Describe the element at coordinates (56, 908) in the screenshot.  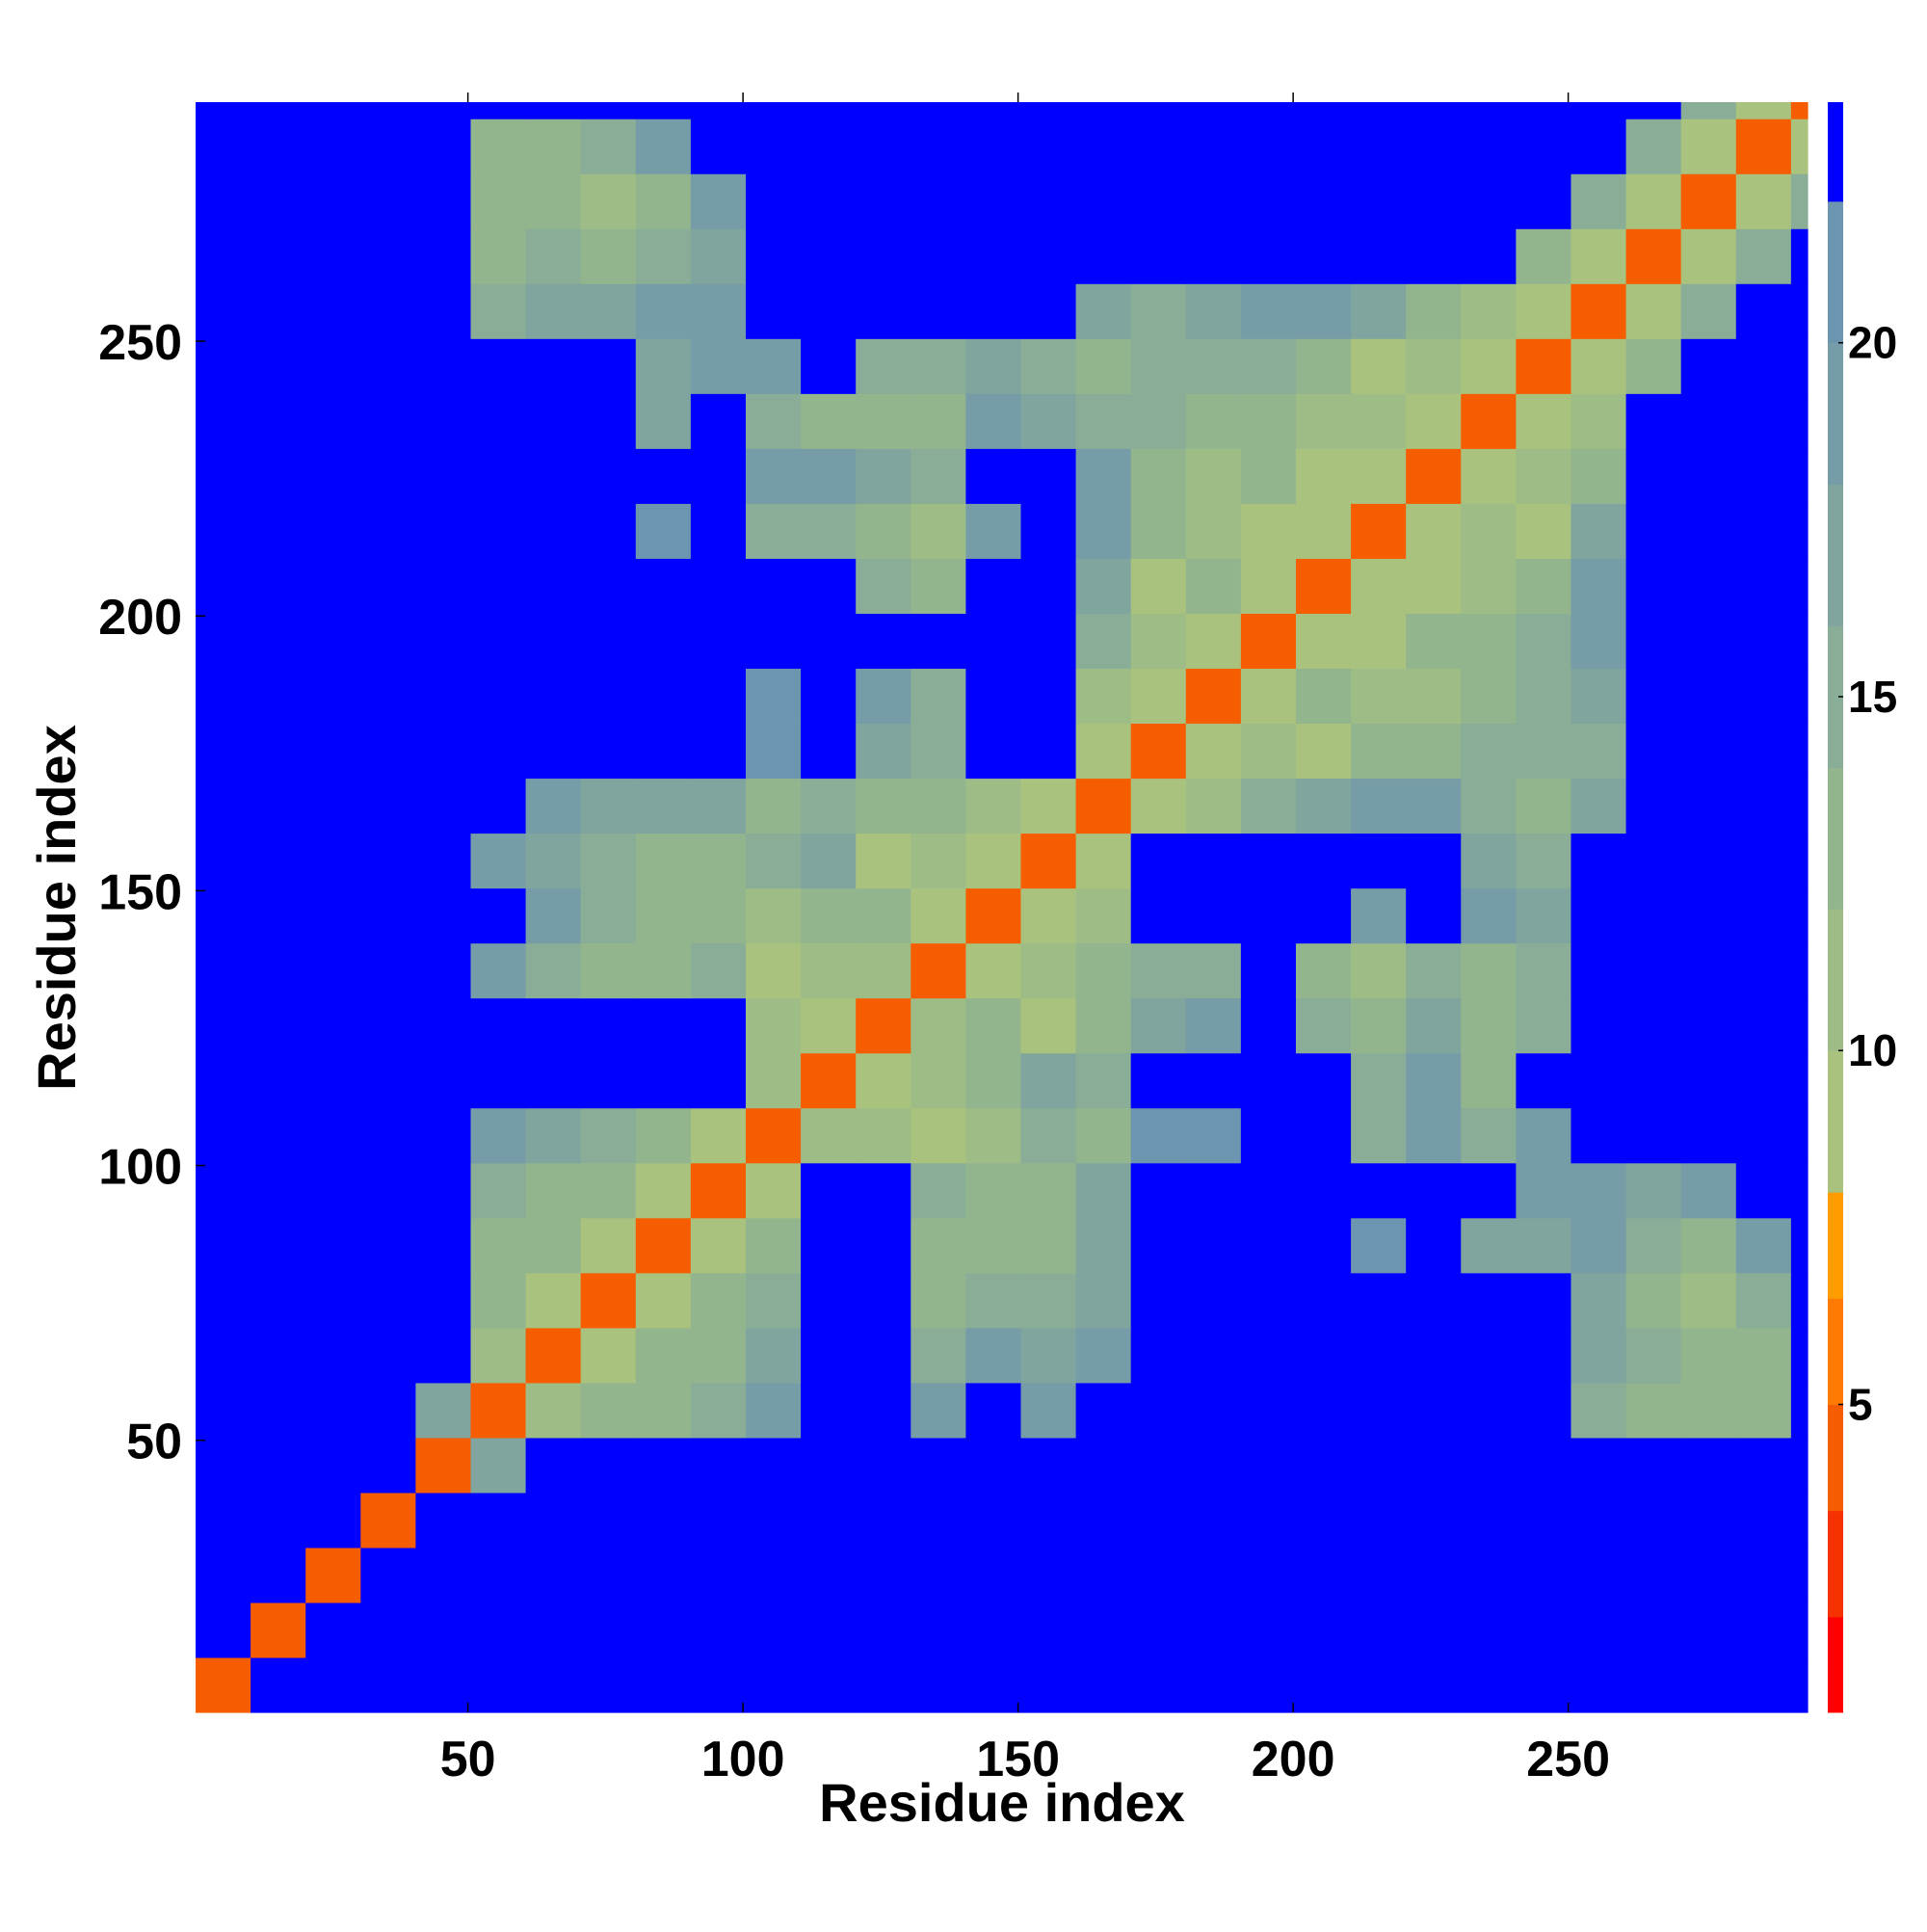
I see `y-axis-label: Residue index` at that location.